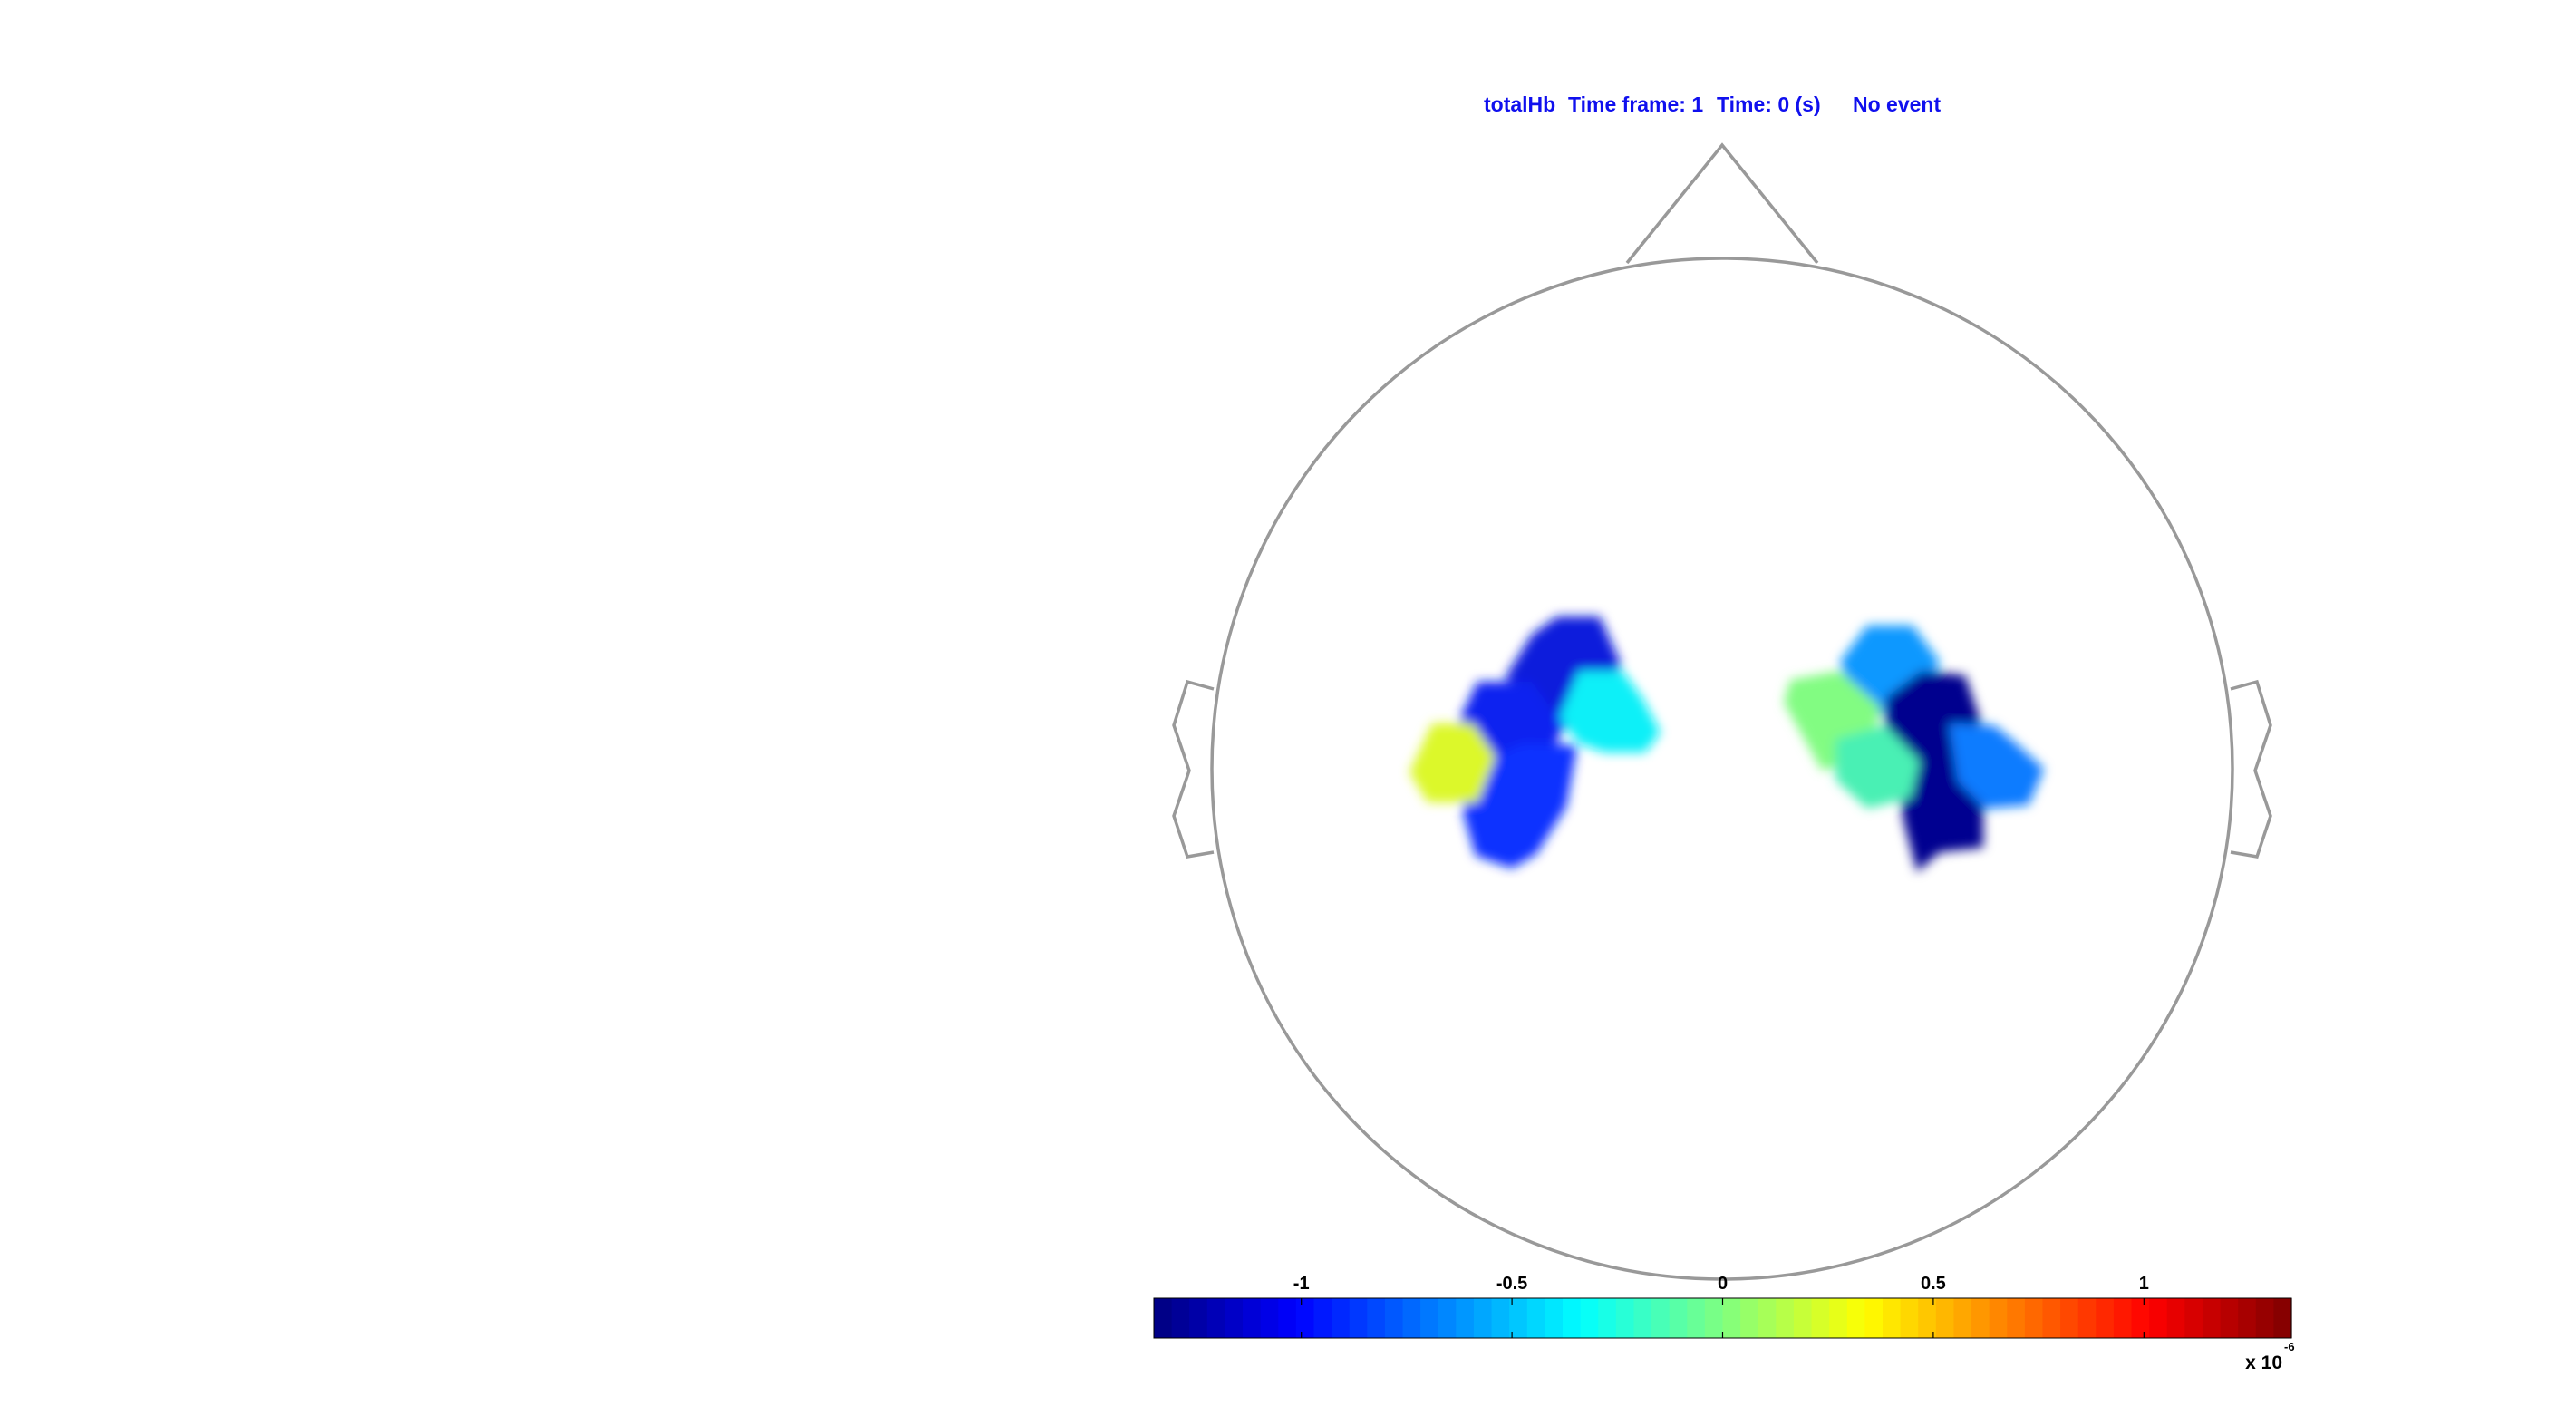  What do you see at coordinates (1519, 805) in the screenshot?
I see `left-lower-patch` at bounding box center [1519, 805].